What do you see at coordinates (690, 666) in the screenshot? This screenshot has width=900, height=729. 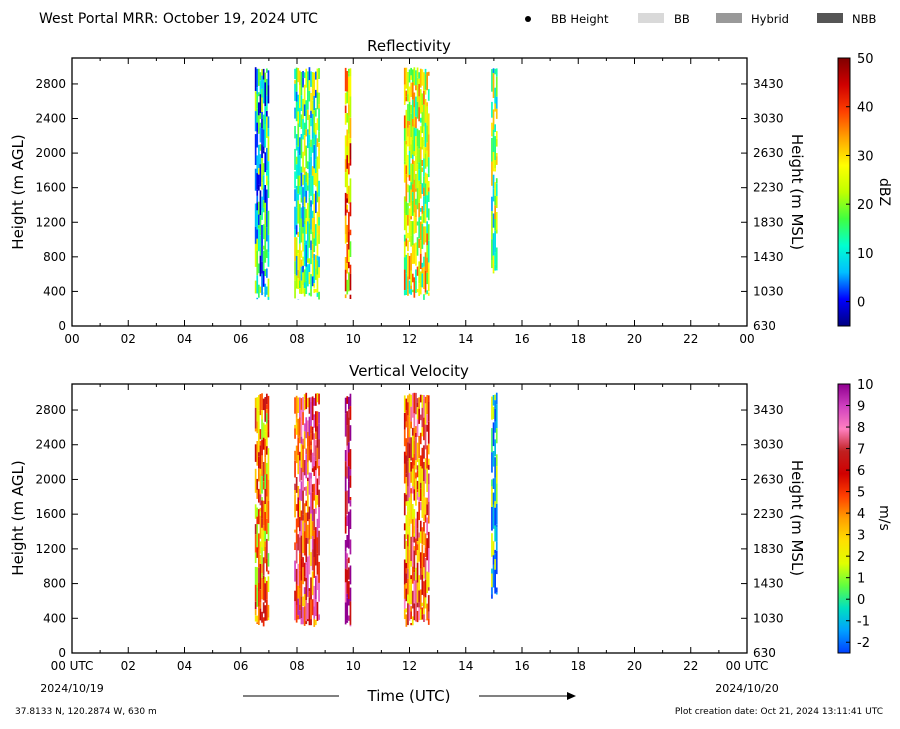 I see `x-tick-label: 22` at bounding box center [690, 666].